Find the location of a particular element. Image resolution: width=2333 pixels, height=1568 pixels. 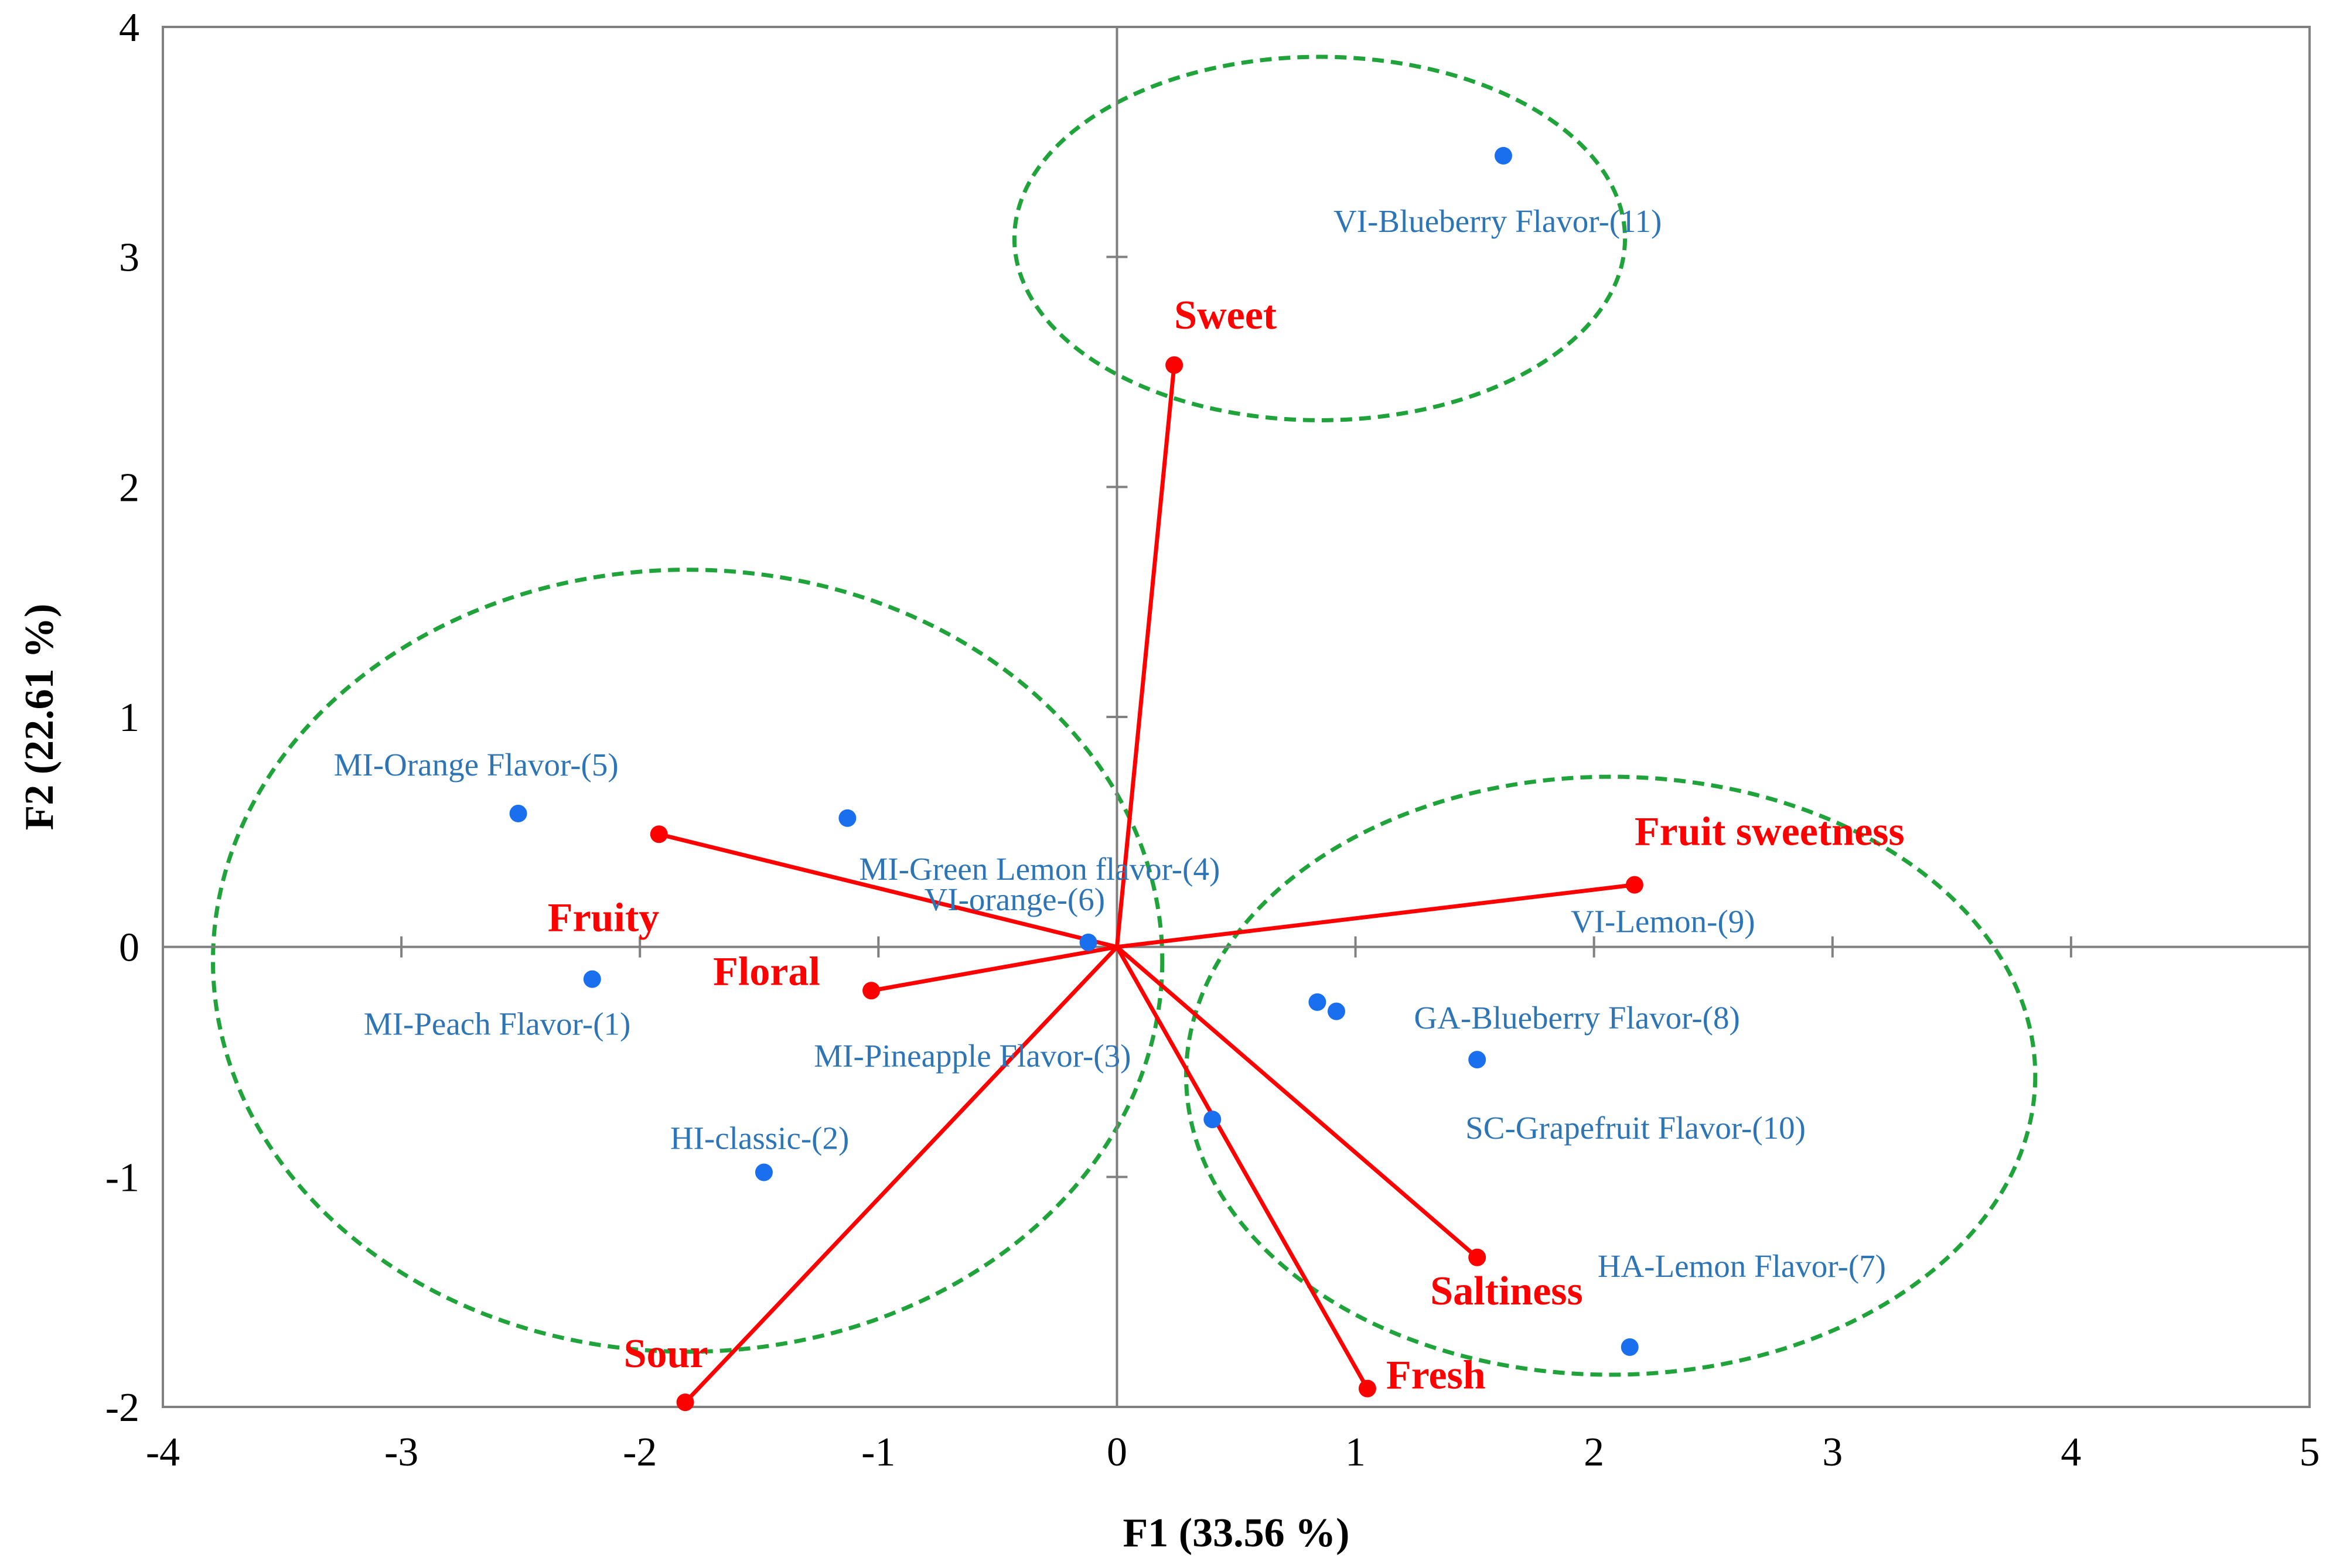

x-tick-label: -2 is located at coordinates (640, 1452).